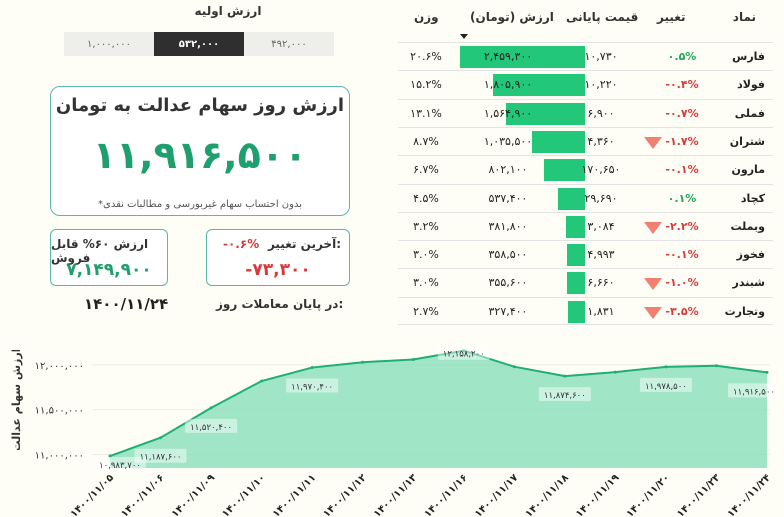  Describe the element at coordinates (585, 225) in the screenshot. I see `table-row: وبملت -۲.۲% ۳,۰۸۴ ۳۸۱,۸۰۰ ۳.۲%` at that location.